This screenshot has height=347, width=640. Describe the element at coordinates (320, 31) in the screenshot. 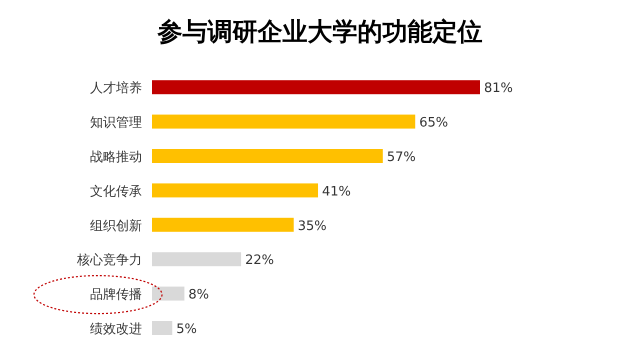

I see `title: 参与调研企业大学的功能定位` at that location.